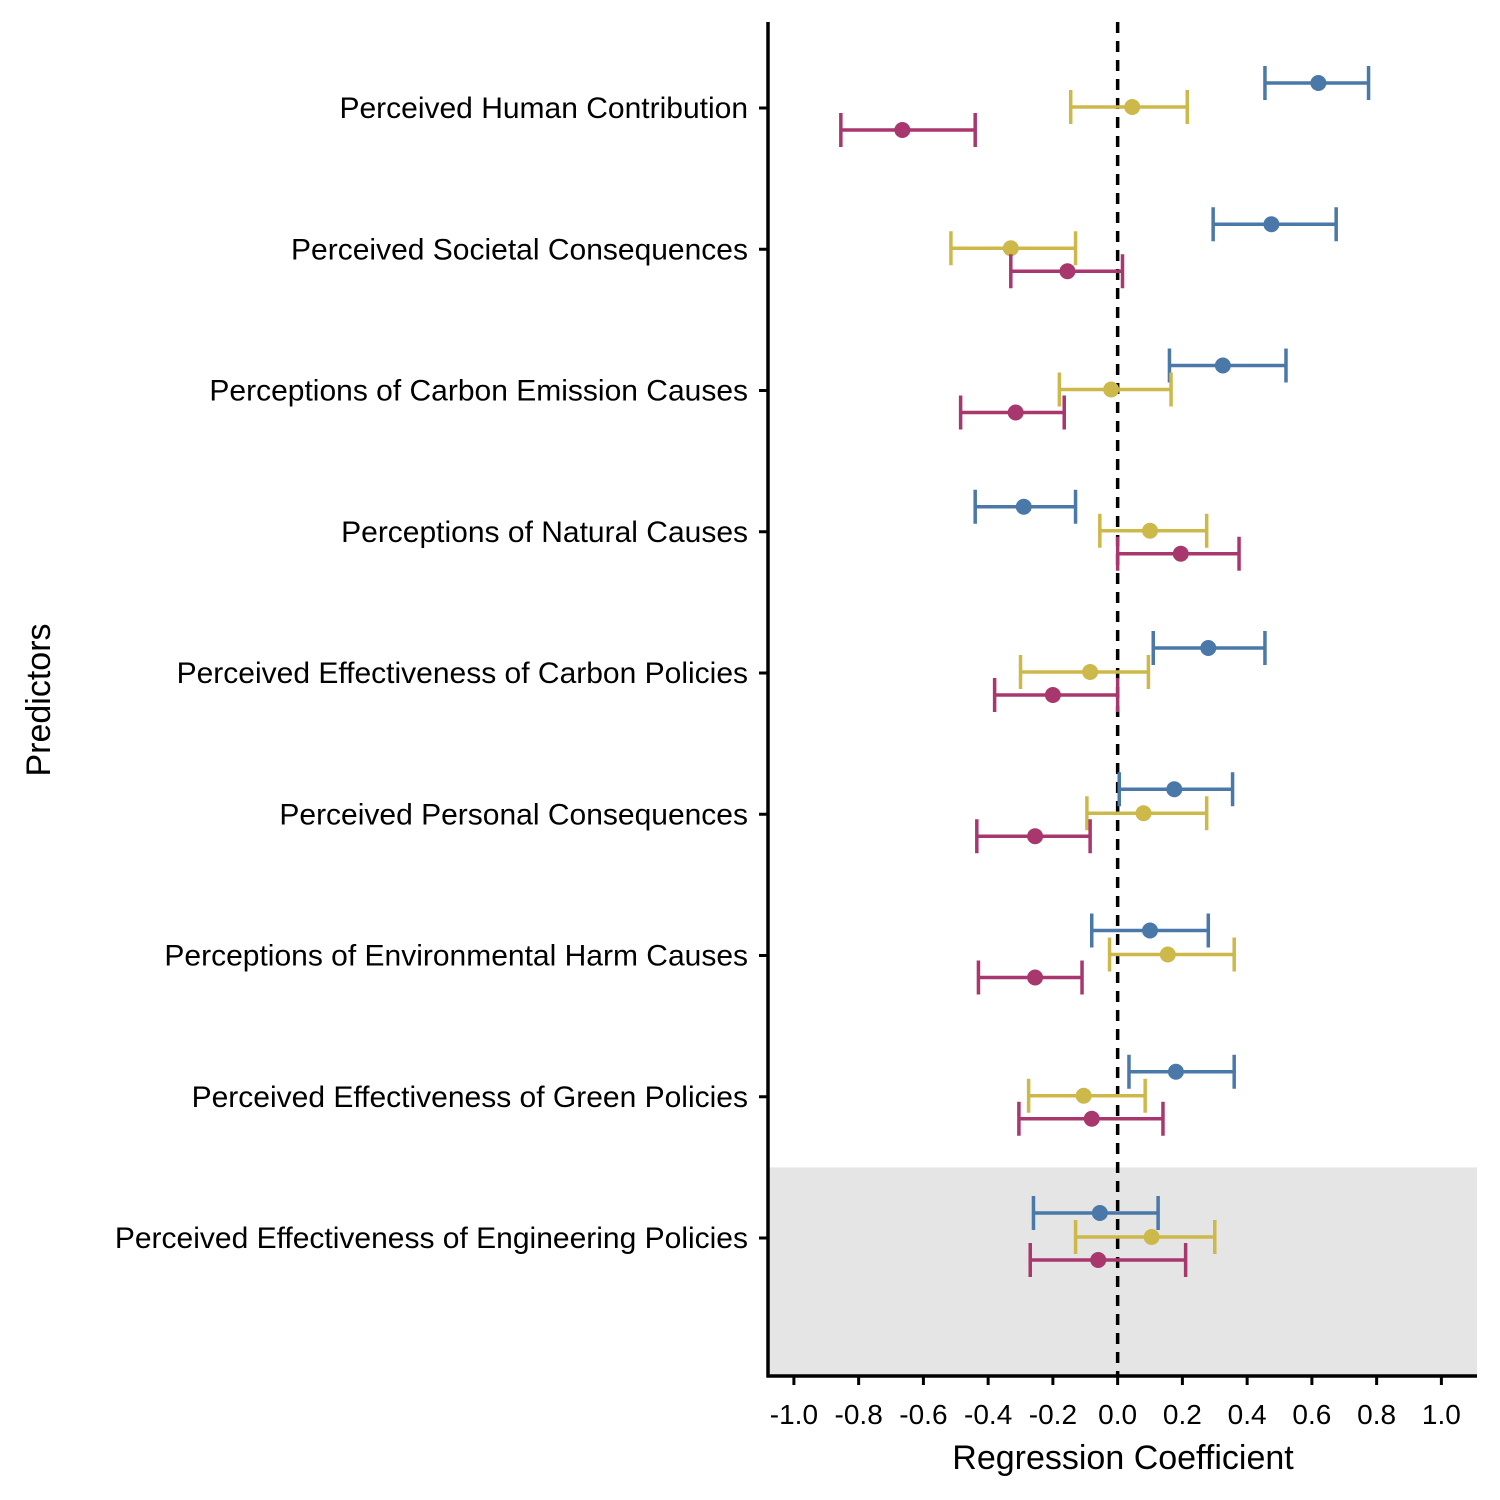  Describe the element at coordinates (1053, 1414) in the screenshot. I see `x-tick-label: -0.2` at that location.